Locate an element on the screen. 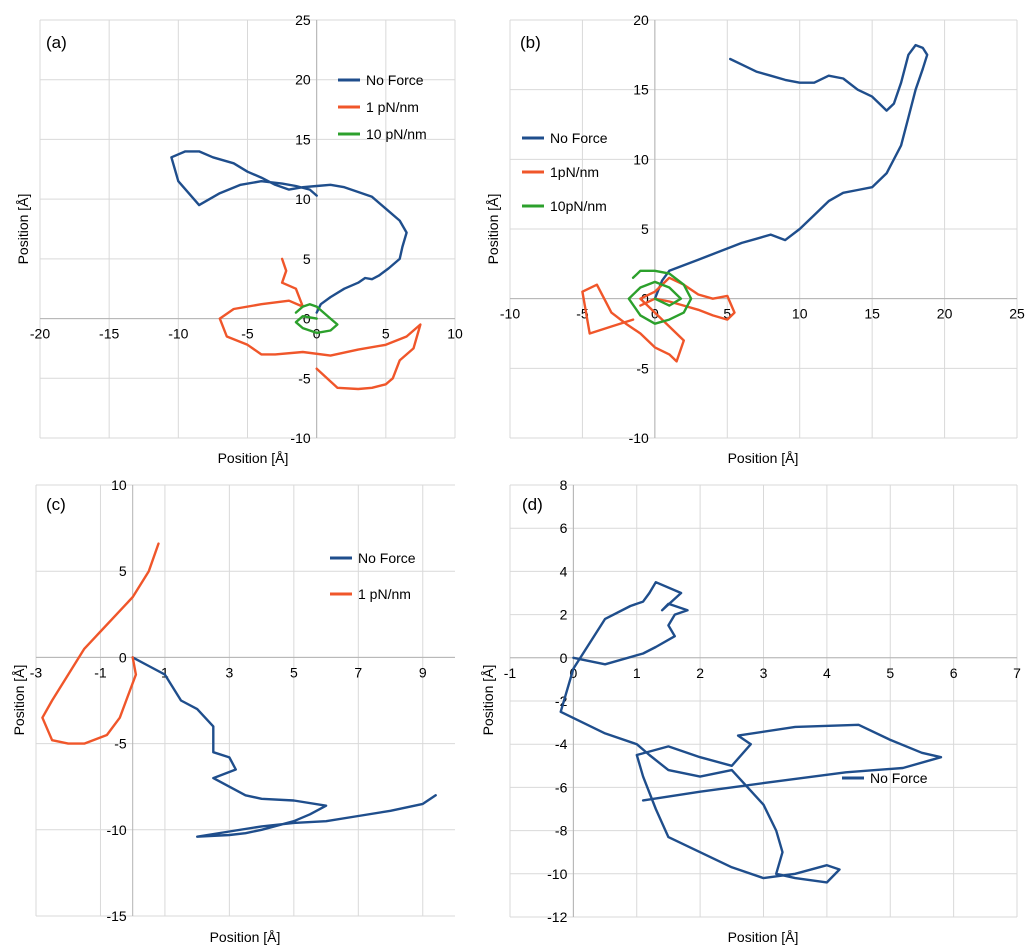 The width and height of the screenshot is (1028, 947). x-tick-label: 15 is located at coordinates (872, 314).